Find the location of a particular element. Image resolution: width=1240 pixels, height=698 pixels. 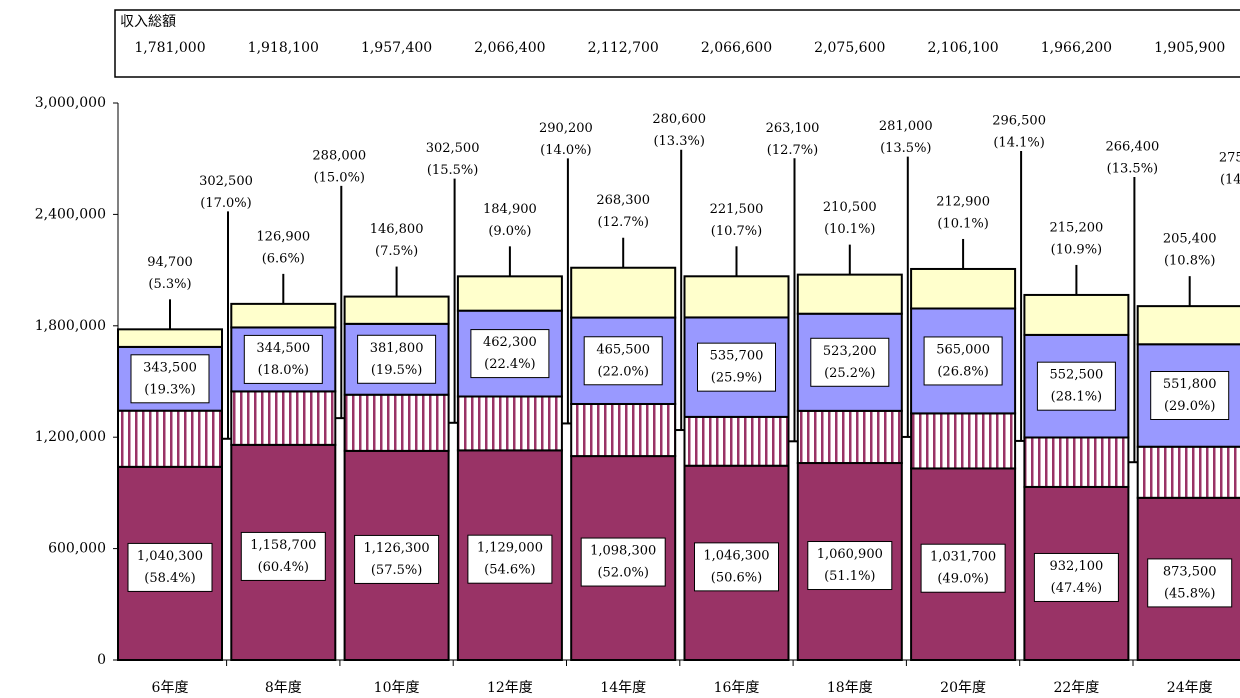

share-label: (22.4%) is located at coordinates (509, 364).